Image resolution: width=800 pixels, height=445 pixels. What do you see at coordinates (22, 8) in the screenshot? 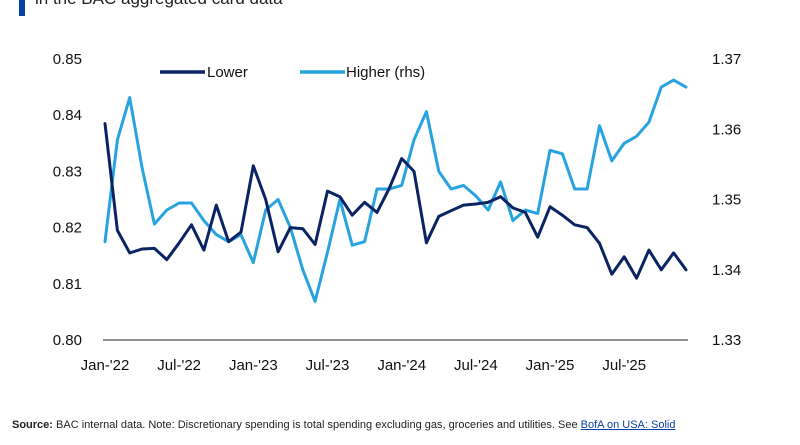
I see `accent-bar` at bounding box center [22, 8].